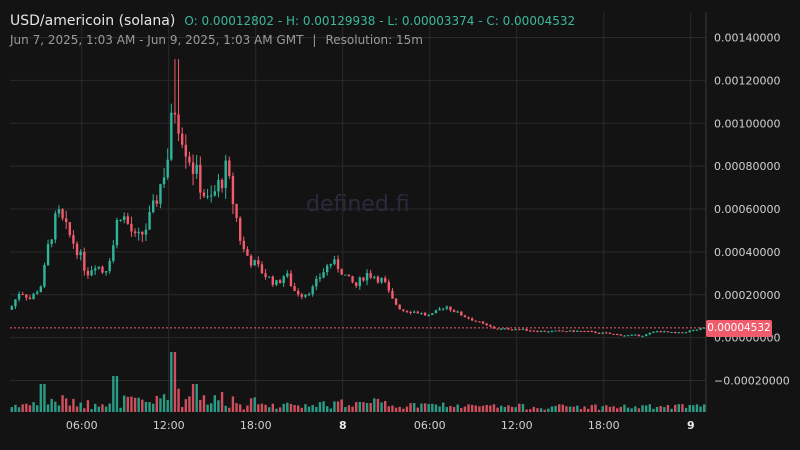 Image resolution: width=800 pixels, height=450 pixels. I want to click on y-tick-label: −0.00020000, so click(752, 381).